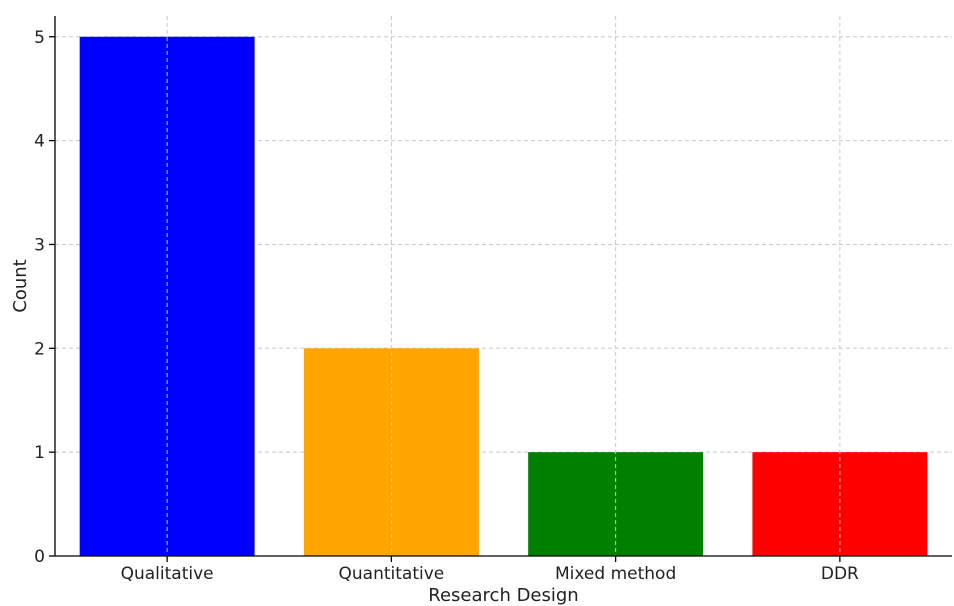  I want to click on y-tick-label: 4, so click(39, 142).